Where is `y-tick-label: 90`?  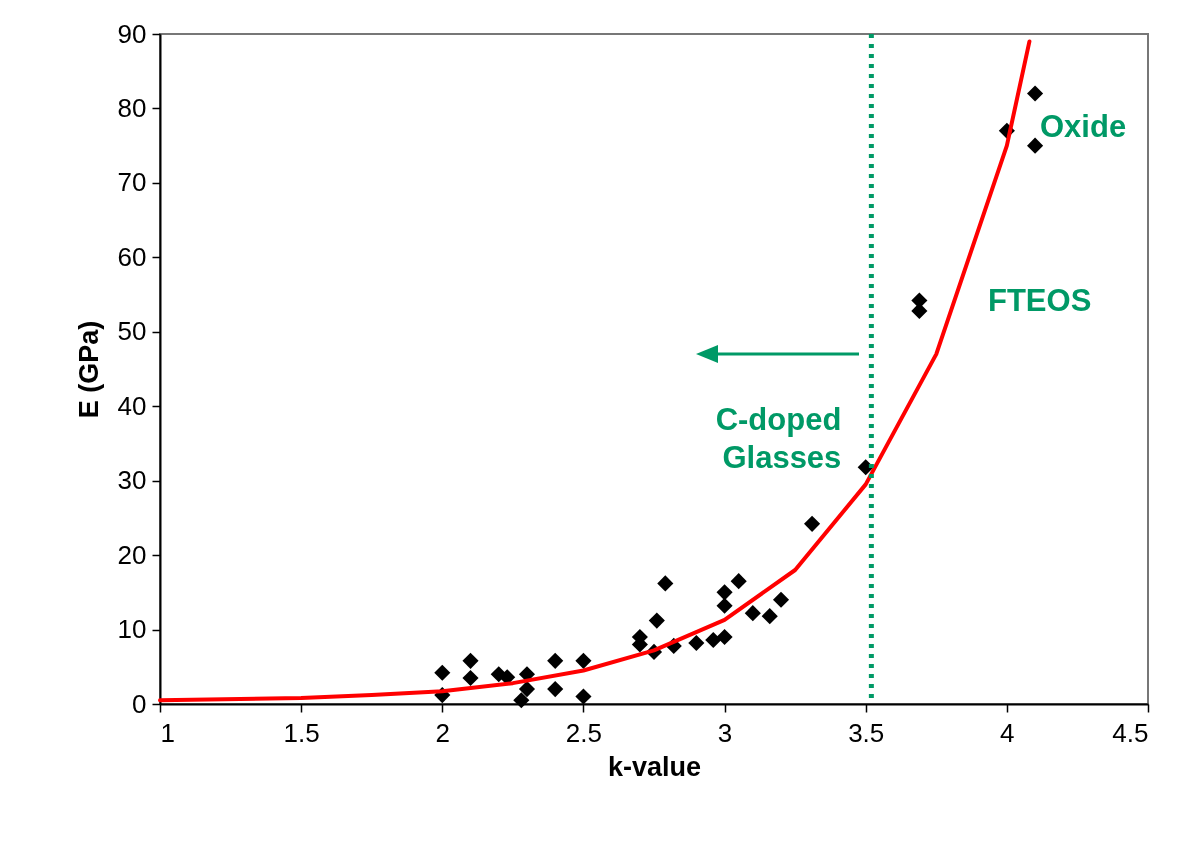
y-tick-label: 90 is located at coordinates (132, 33).